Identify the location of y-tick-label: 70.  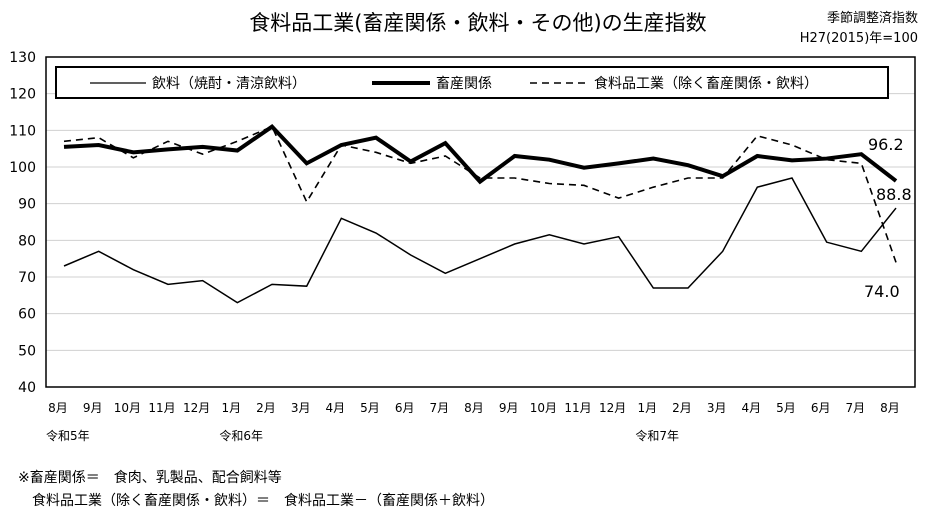
(27, 278).